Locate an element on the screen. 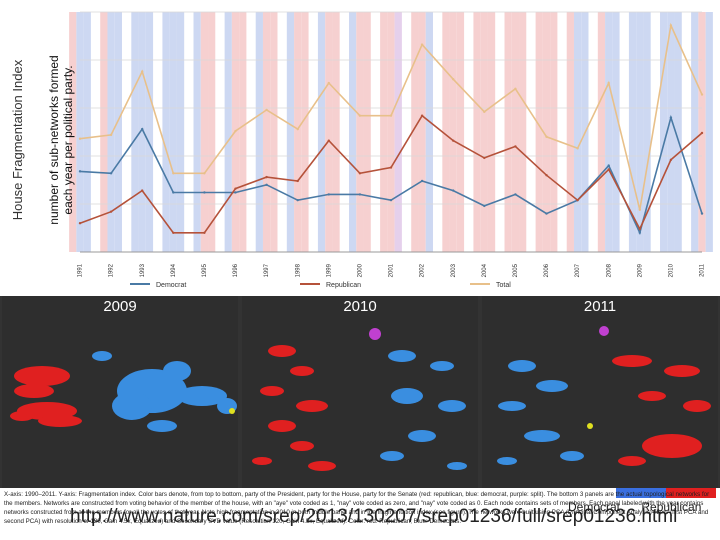 The image size is (720, 540). x-tick-label: 2007 is located at coordinates (578, 270).